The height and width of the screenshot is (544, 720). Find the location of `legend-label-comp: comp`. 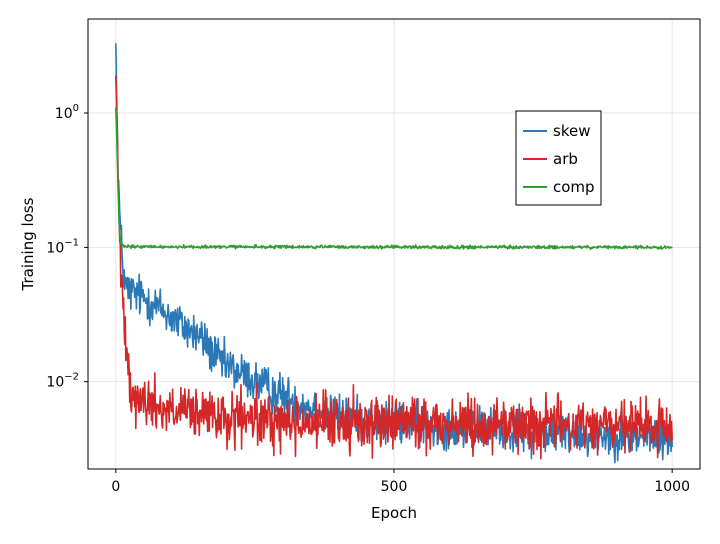

legend-label-comp: comp is located at coordinates (574, 187).